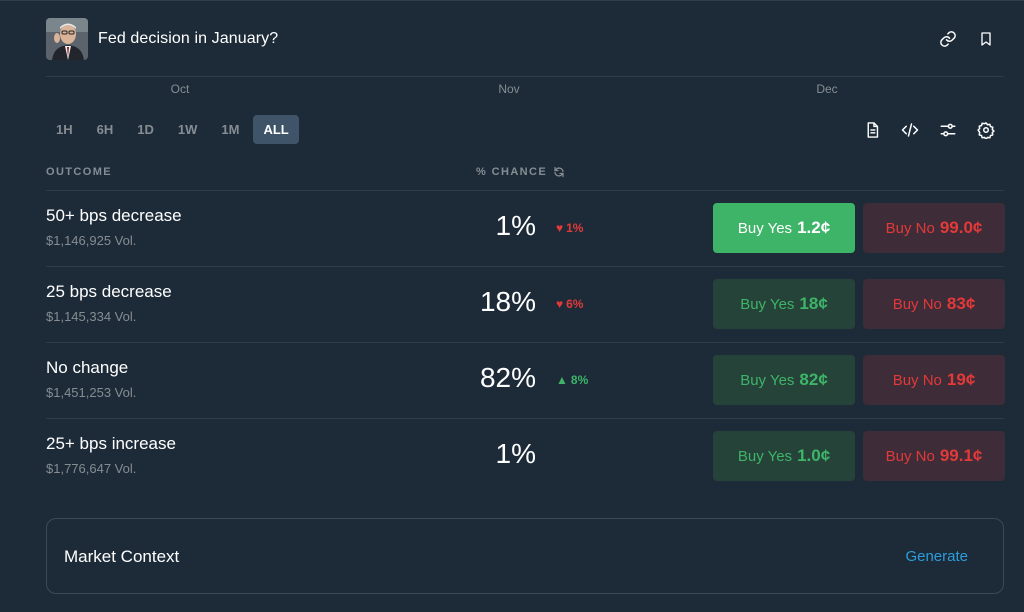 This screenshot has height=612, width=1024. Describe the element at coordinates (91, 316) in the screenshot. I see `outcome-volume: $1,145,334 Vol.` at that location.